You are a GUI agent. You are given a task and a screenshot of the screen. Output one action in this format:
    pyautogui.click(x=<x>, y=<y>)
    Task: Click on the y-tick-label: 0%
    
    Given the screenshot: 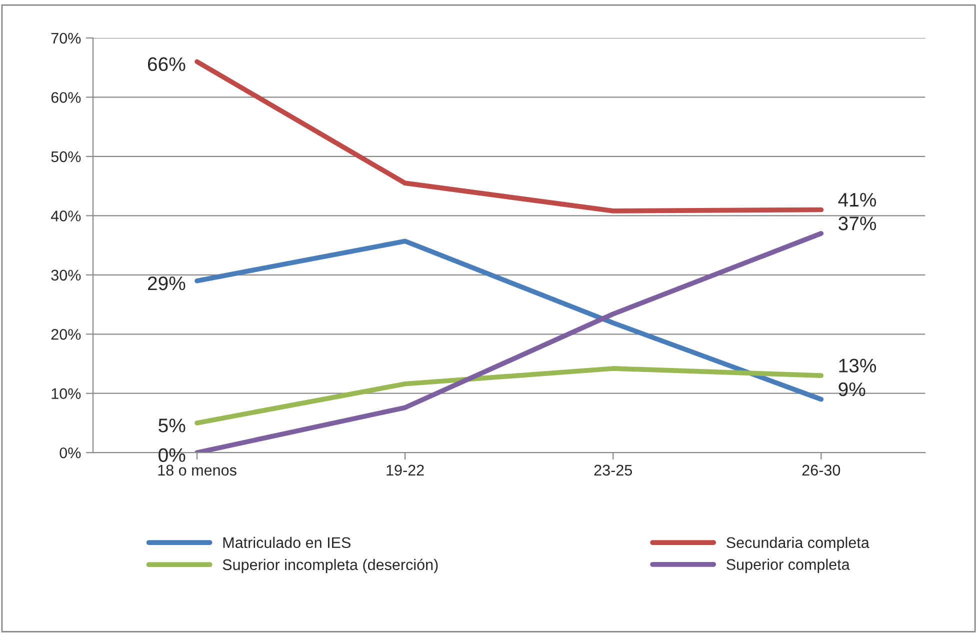 What is the action you would take?
    pyautogui.click(x=70, y=452)
    